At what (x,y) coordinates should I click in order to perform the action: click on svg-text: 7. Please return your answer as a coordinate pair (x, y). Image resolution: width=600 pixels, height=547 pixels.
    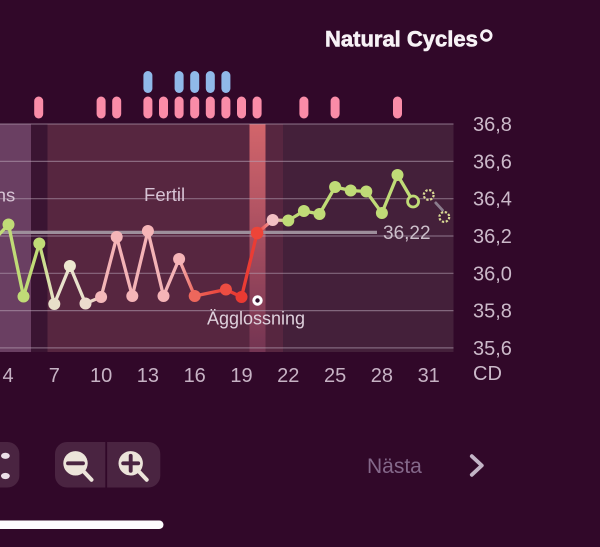
    Looking at the image, I should click on (54, 376).